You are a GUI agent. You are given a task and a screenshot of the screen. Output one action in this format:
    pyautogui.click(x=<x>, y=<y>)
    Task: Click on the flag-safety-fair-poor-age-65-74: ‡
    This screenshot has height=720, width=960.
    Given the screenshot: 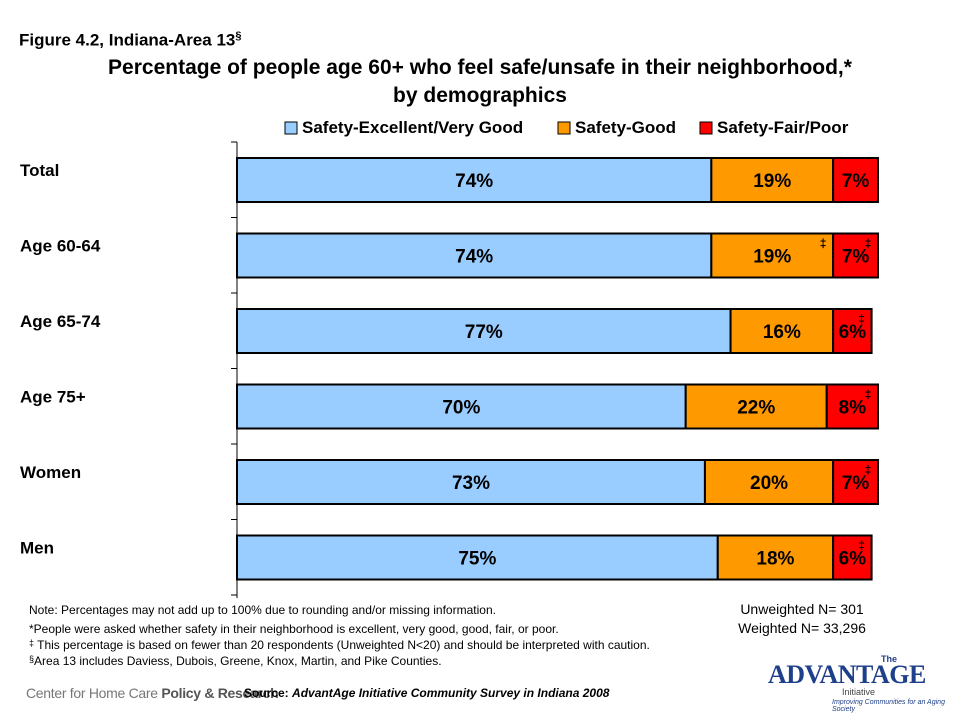 What is the action you would take?
    pyautogui.click(x=861, y=319)
    